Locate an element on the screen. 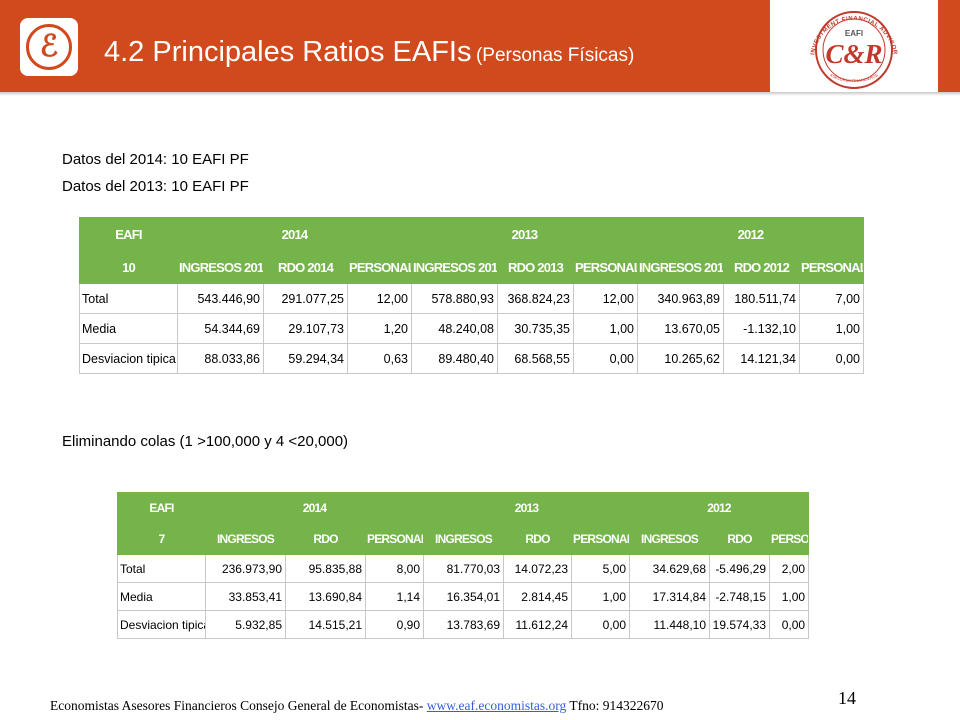  table-cell: 14.515,21 is located at coordinates (325, 624).